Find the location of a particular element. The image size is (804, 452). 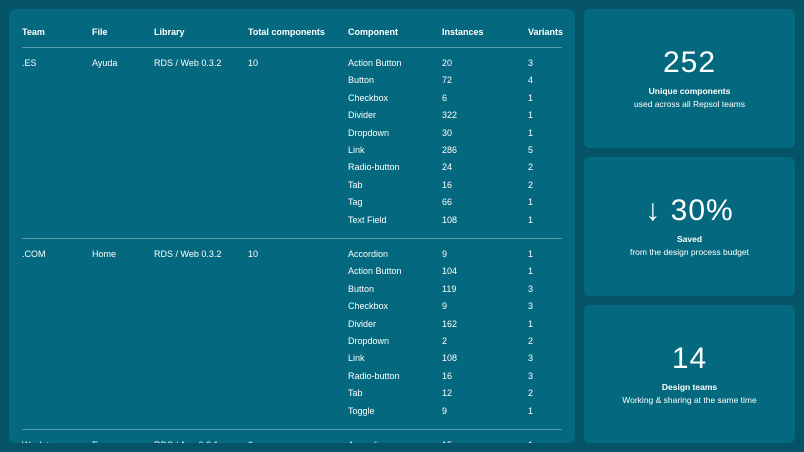

stat-title: Saved is located at coordinates (689, 239).